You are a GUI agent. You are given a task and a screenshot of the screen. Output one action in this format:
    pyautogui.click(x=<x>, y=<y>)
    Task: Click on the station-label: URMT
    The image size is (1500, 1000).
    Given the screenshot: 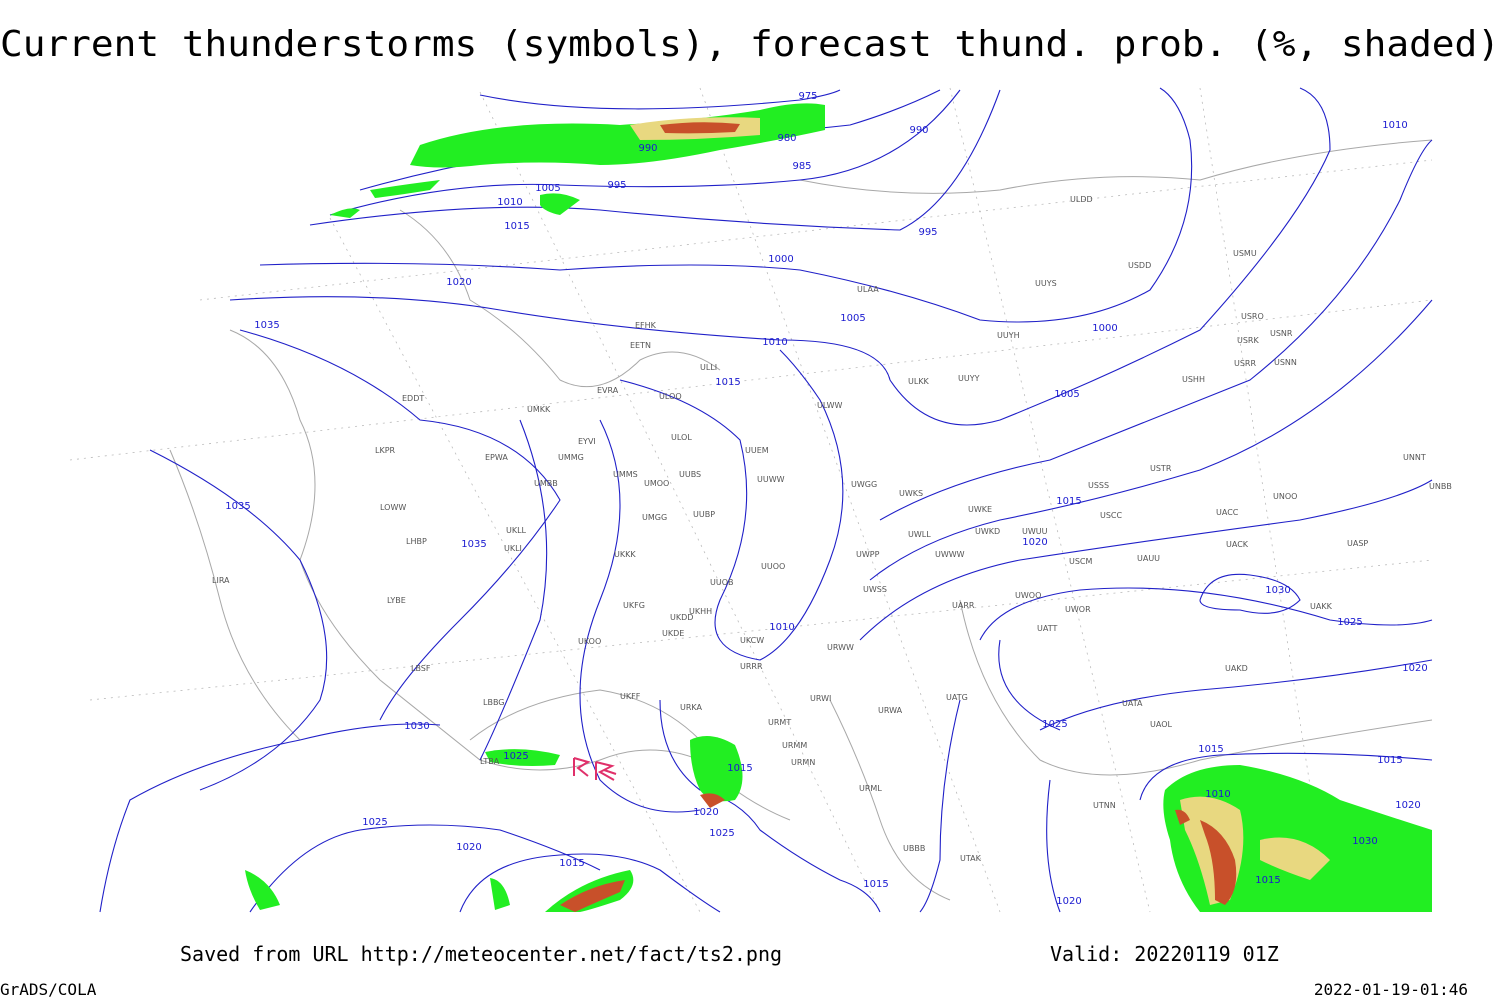 What is the action you would take?
    pyautogui.click(x=779, y=722)
    